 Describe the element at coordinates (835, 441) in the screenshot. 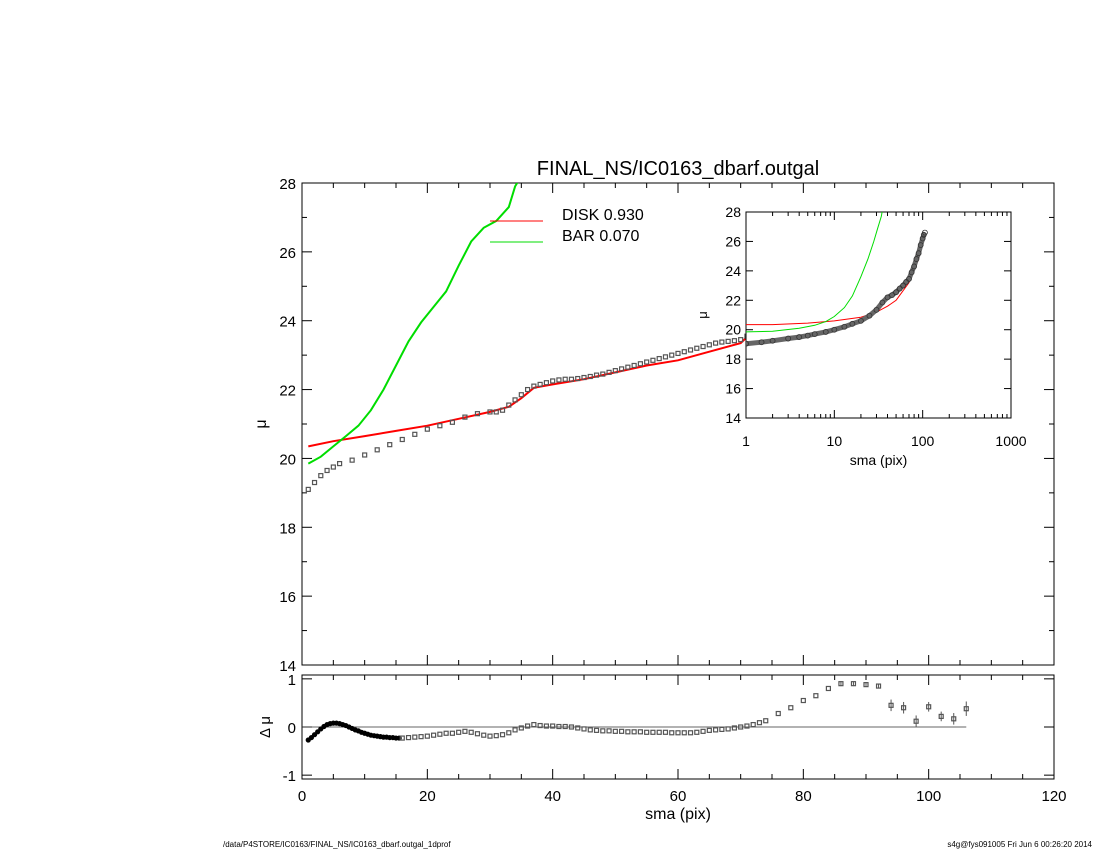

I see `inset-x-tick-label-1: 10` at that location.